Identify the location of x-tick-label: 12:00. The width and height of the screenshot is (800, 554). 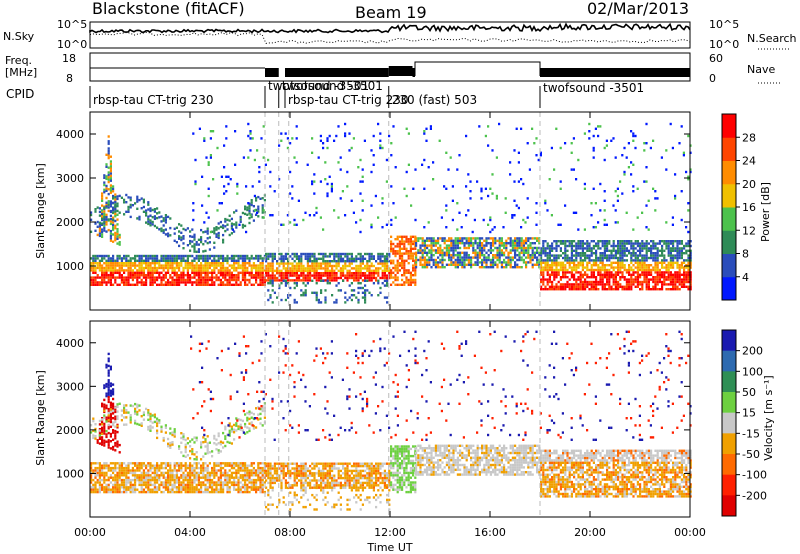
(390, 532).